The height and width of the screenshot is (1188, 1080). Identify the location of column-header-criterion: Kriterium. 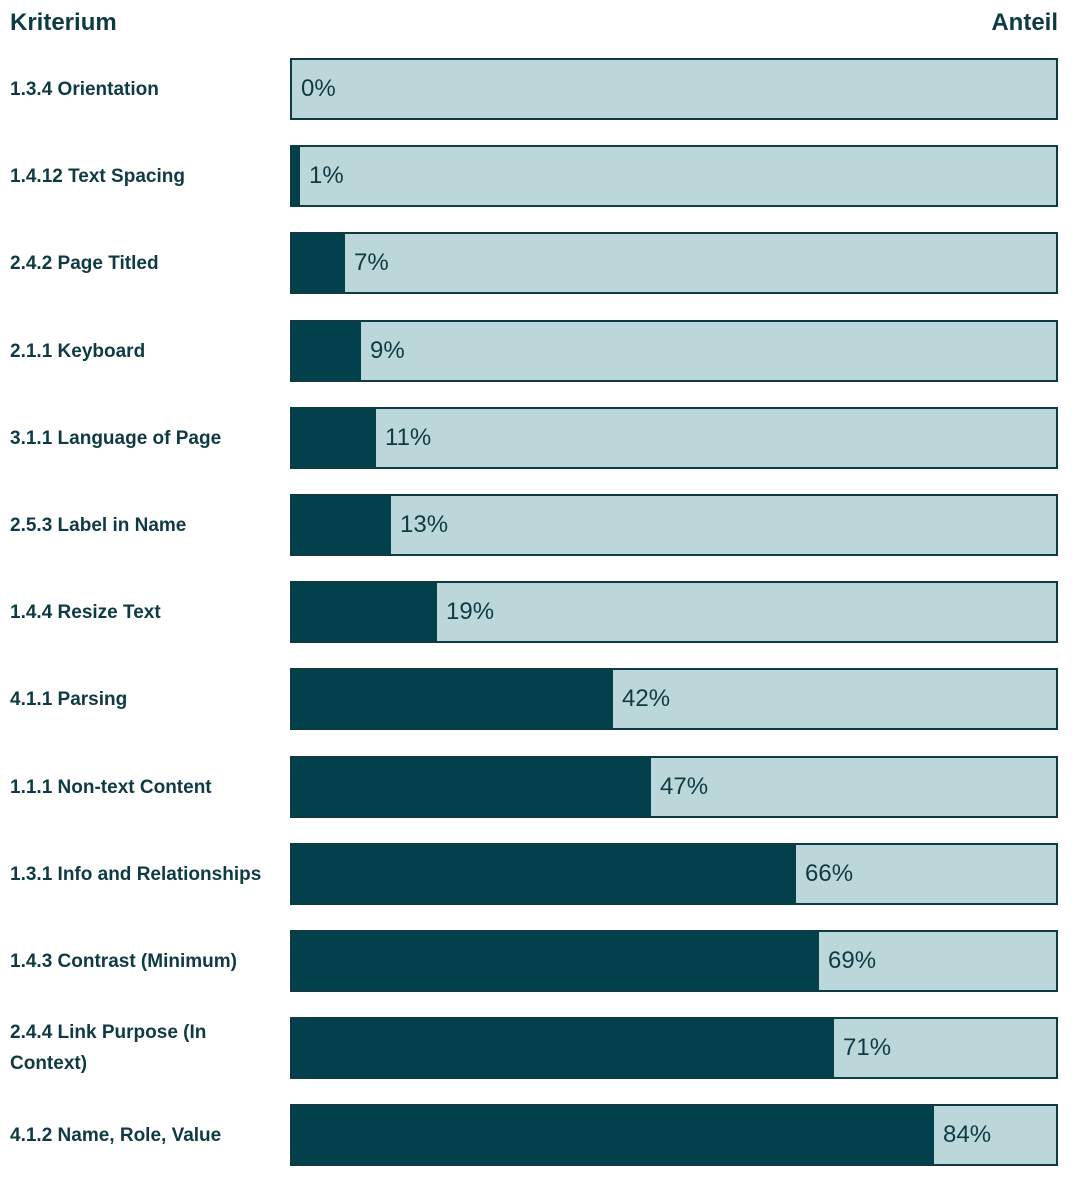
(63, 22).